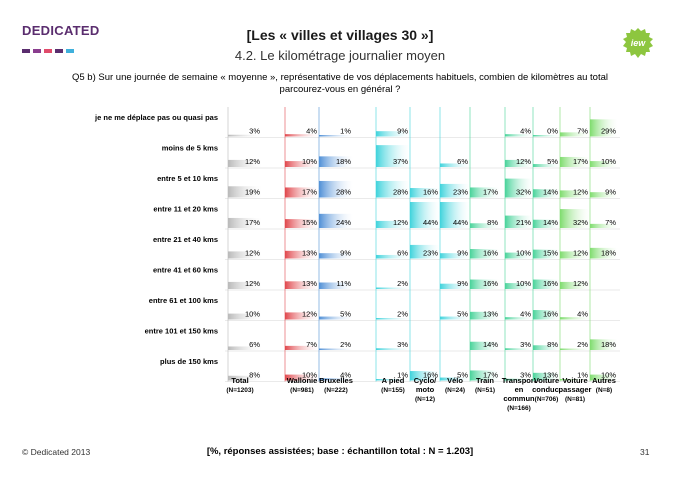 This screenshot has height=478, width=680. I want to click on column-header: conduc., so click(546, 389).